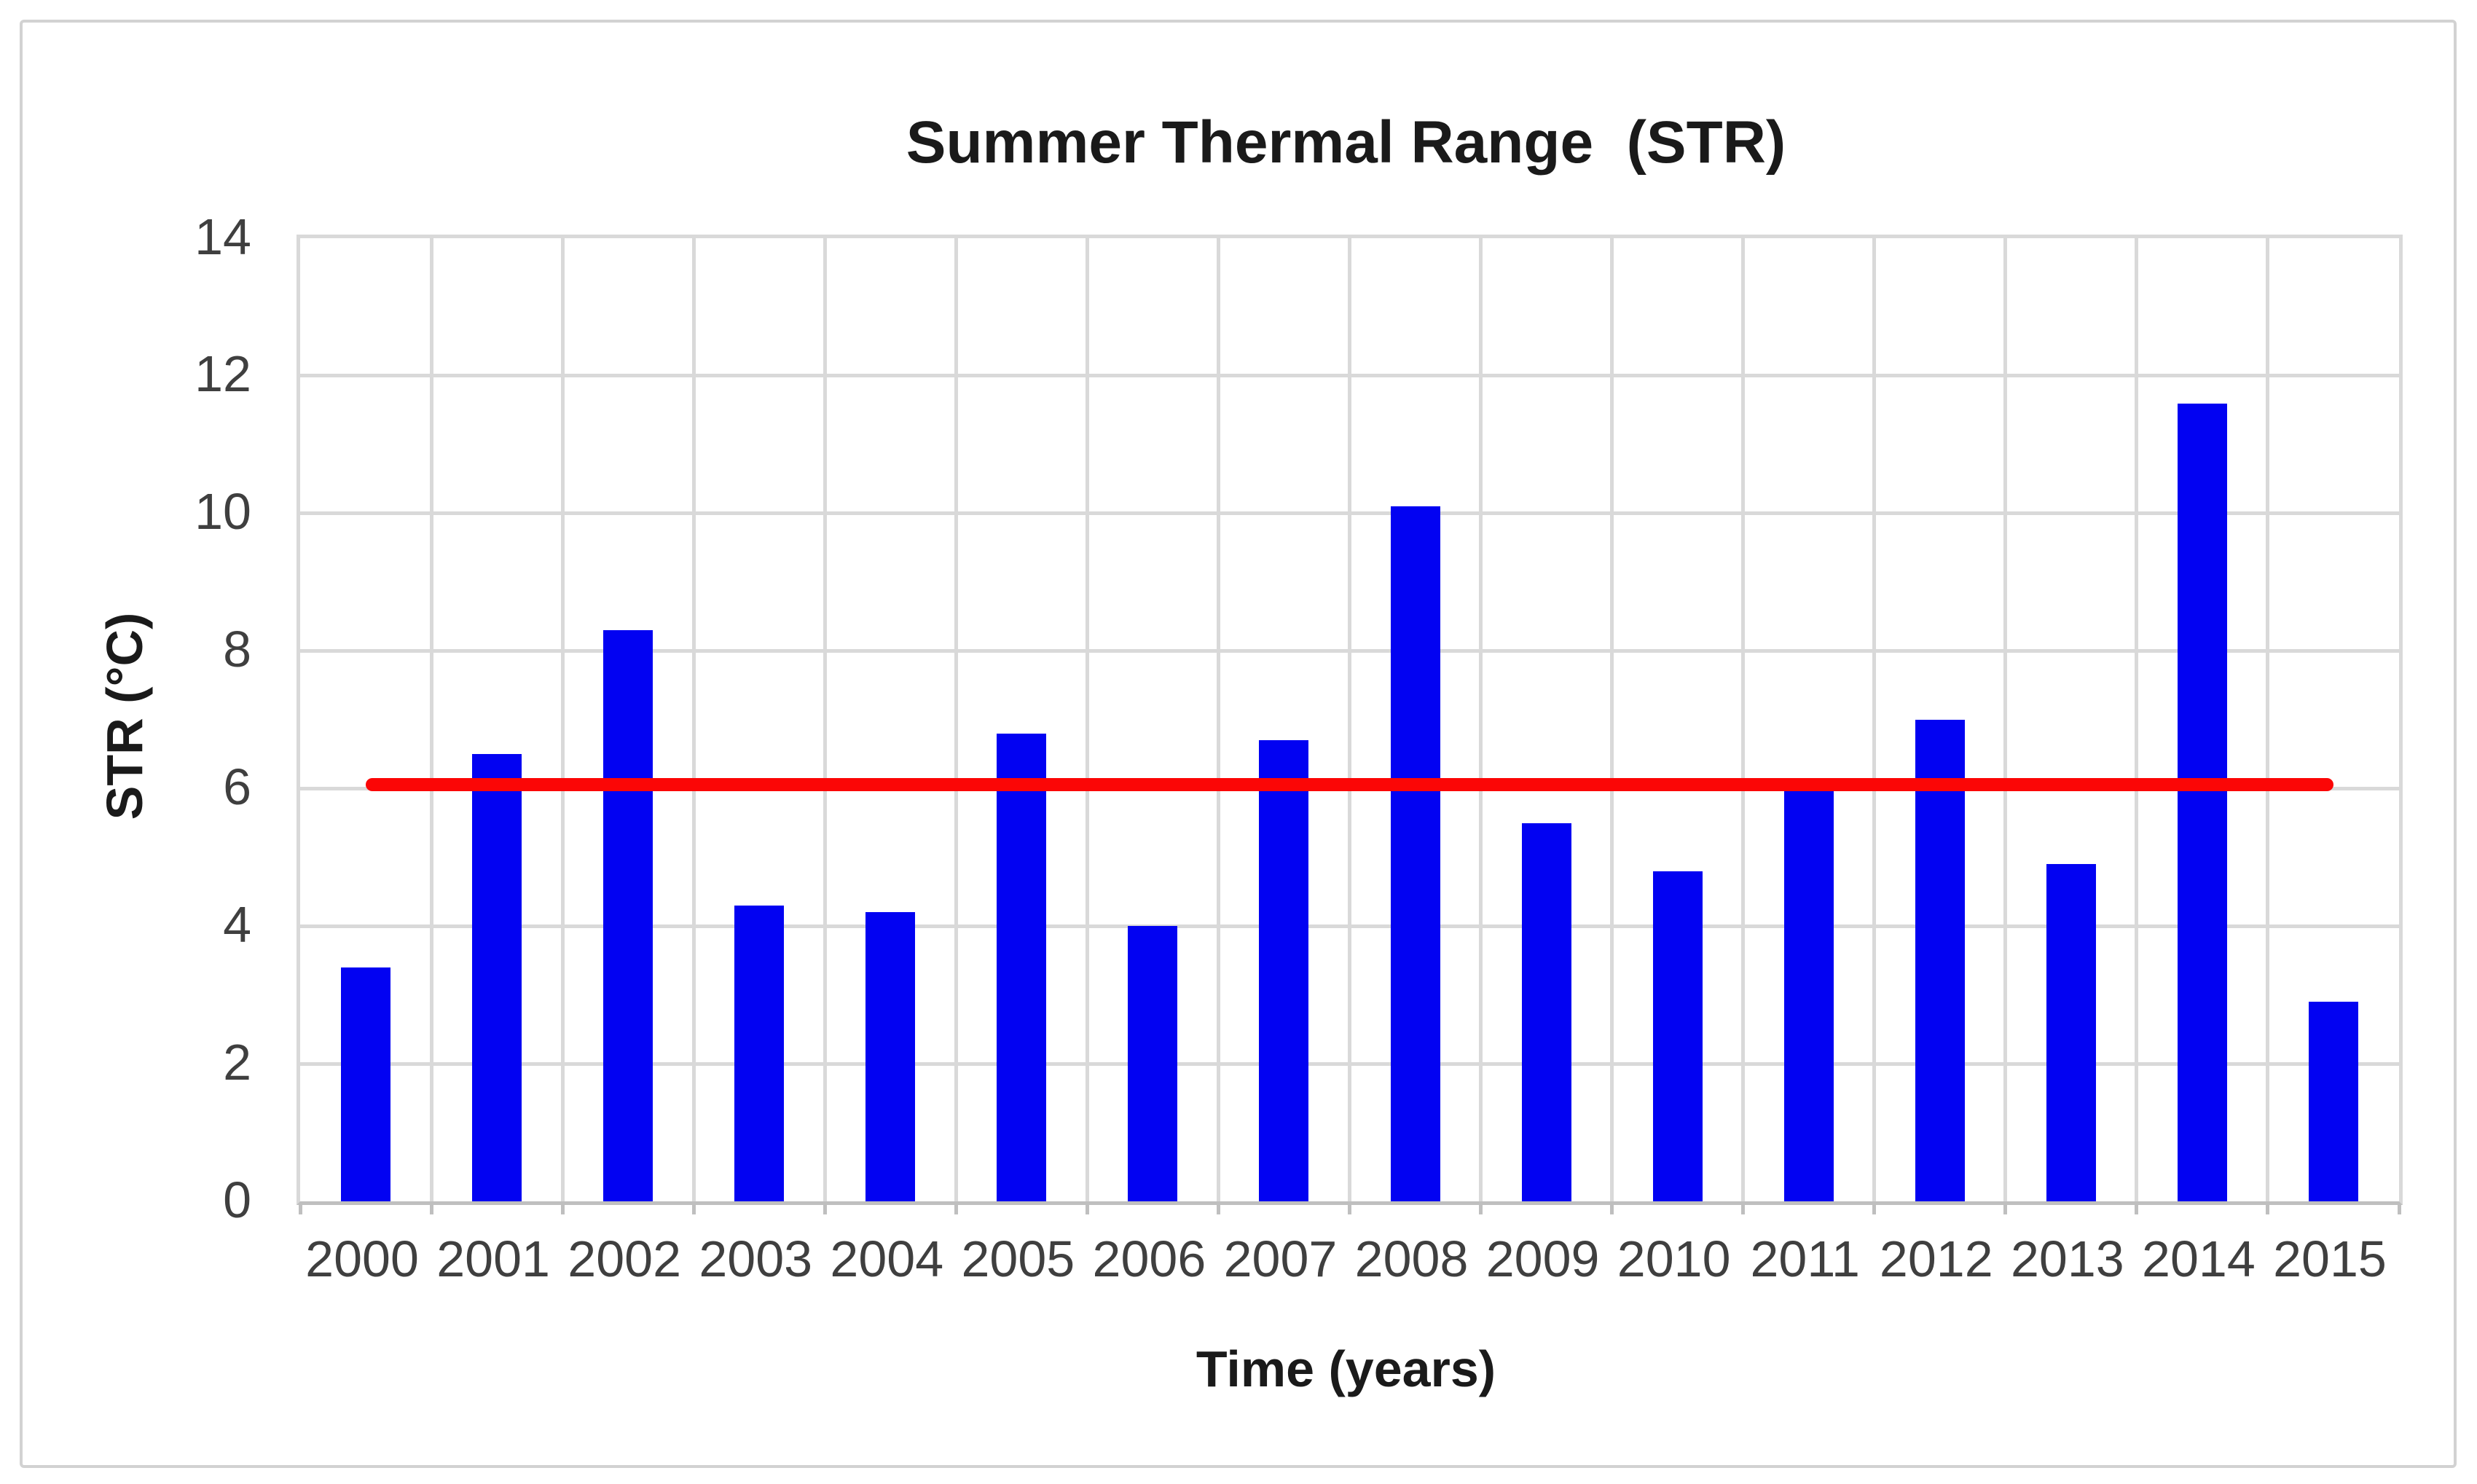 This screenshot has width=2477, height=1484. What do you see at coordinates (2330, 1258) in the screenshot?
I see `x-tick-label: 2015` at bounding box center [2330, 1258].